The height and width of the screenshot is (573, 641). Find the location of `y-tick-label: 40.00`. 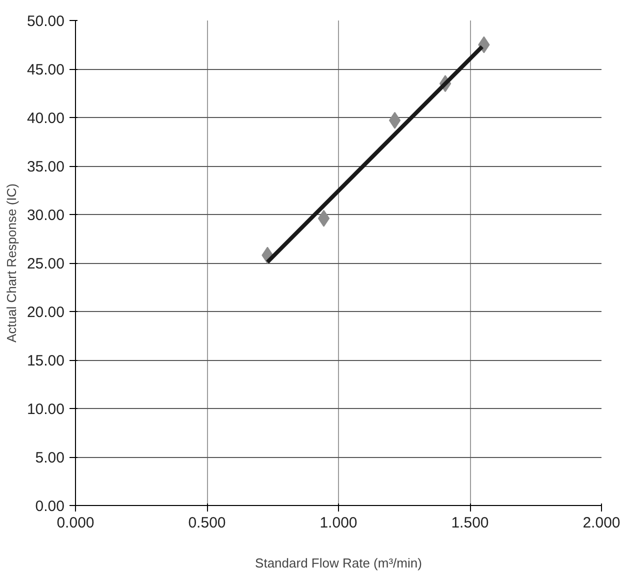

y-tick-label: 40.00 is located at coordinates (45, 118).